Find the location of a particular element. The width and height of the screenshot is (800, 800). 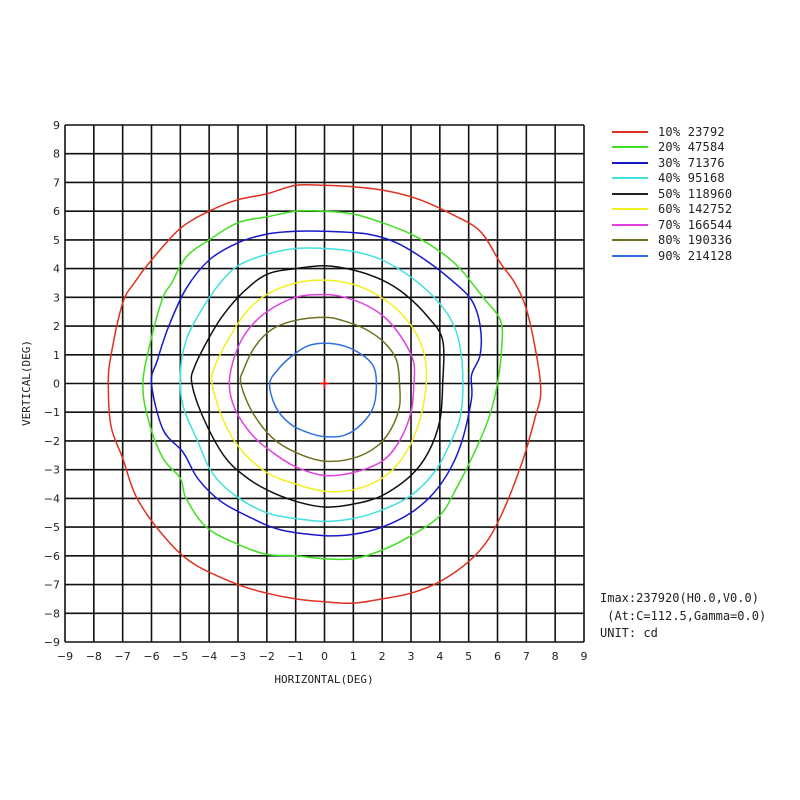

y-tick-label: −5 is located at coordinates (52, 527).